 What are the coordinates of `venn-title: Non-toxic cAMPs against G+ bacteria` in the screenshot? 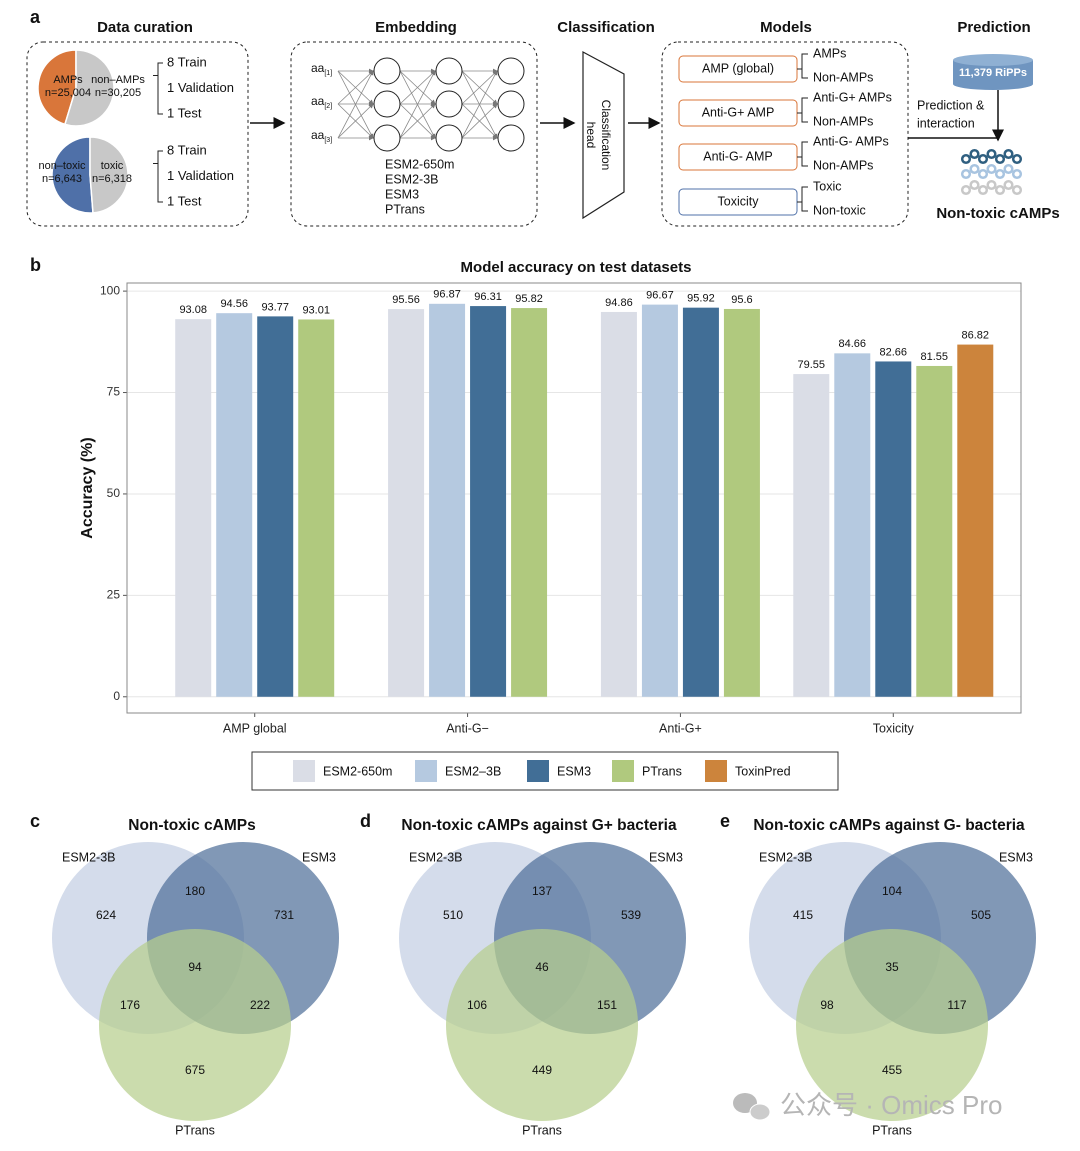 It's located at (539, 825).